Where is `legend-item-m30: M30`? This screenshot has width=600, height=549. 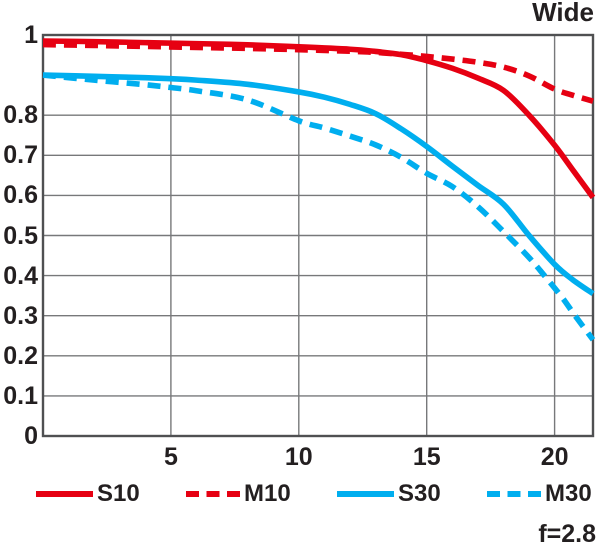 legend-item-m30: M30 is located at coordinates (539, 494).